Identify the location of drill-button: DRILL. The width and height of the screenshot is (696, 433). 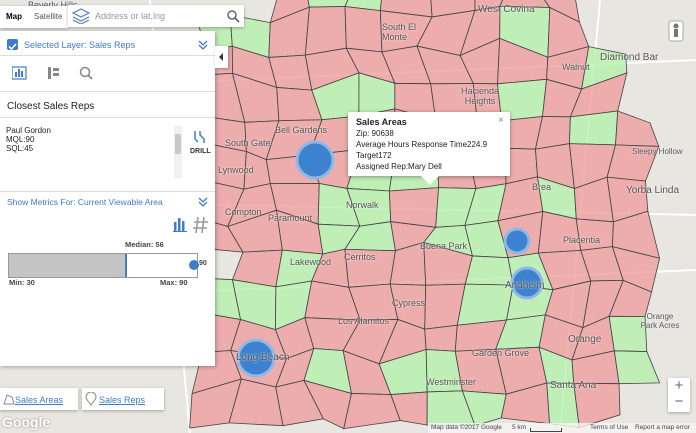
(200, 151).